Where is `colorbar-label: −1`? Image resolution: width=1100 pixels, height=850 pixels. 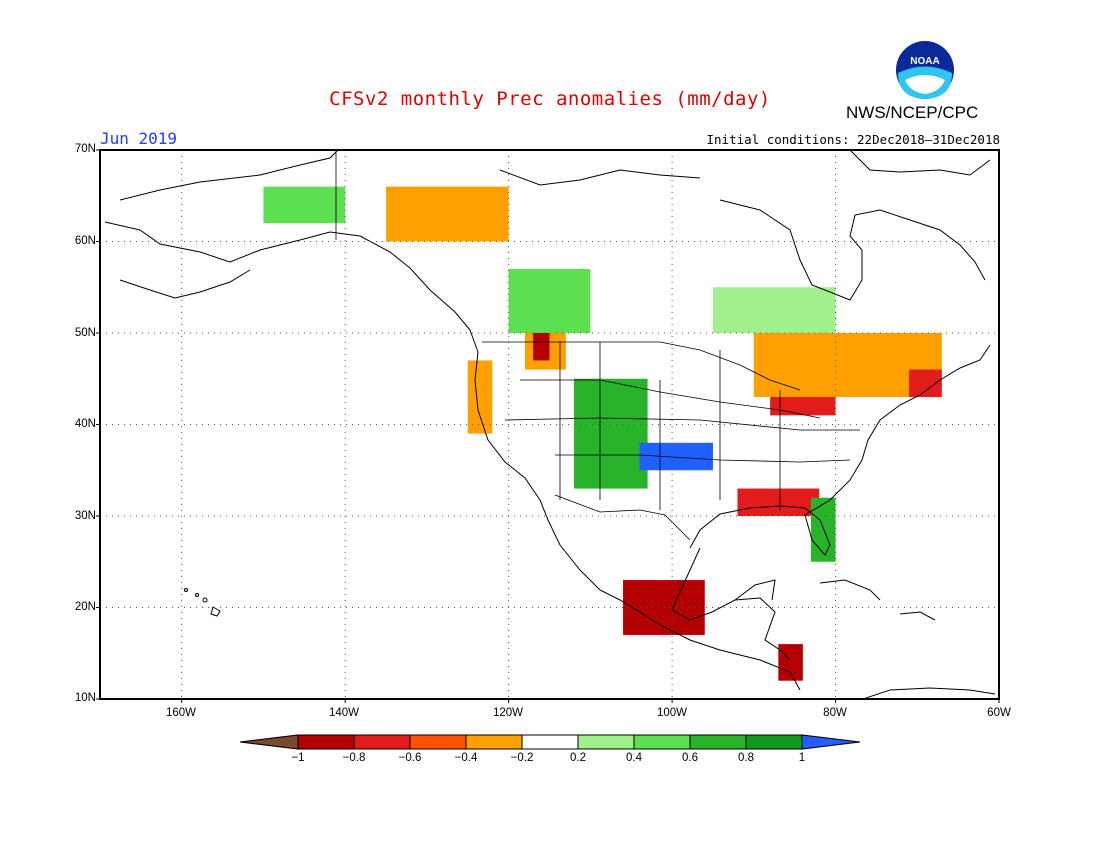
colorbar-label: −1 is located at coordinates (298, 758).